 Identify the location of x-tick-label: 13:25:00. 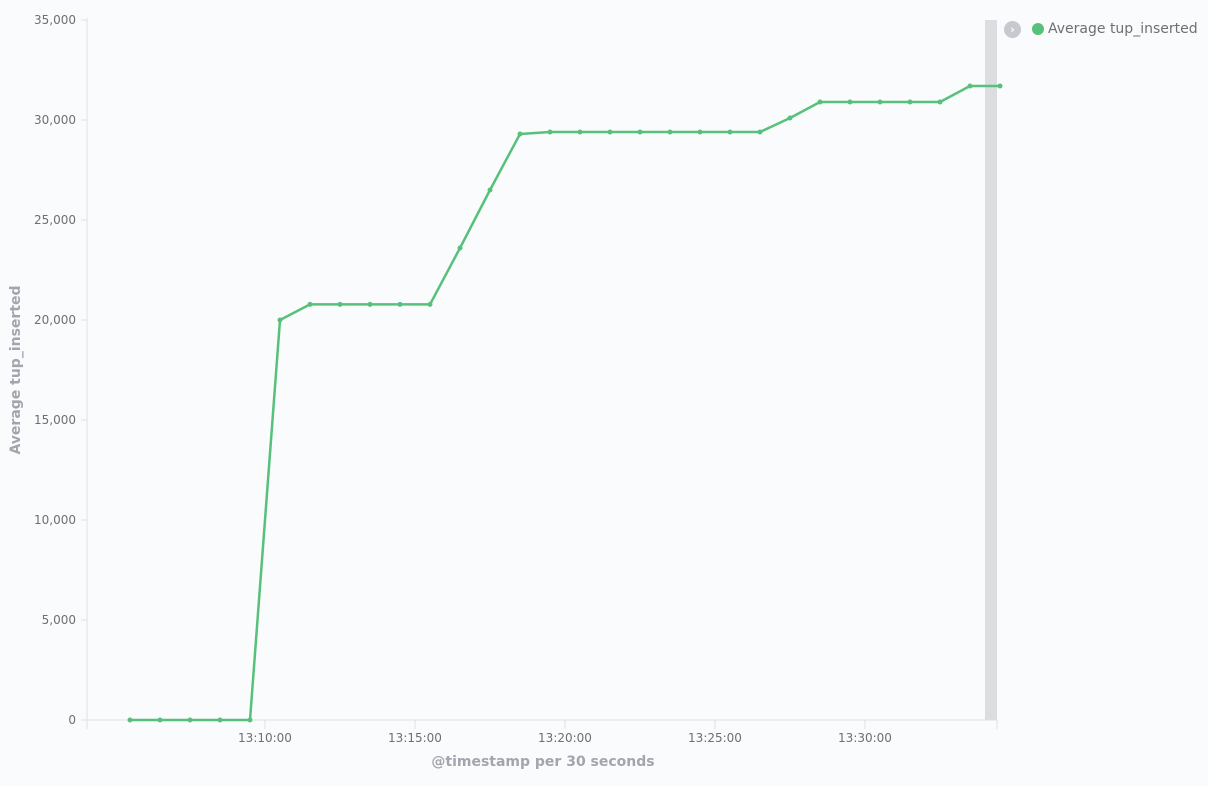
(715, 738).